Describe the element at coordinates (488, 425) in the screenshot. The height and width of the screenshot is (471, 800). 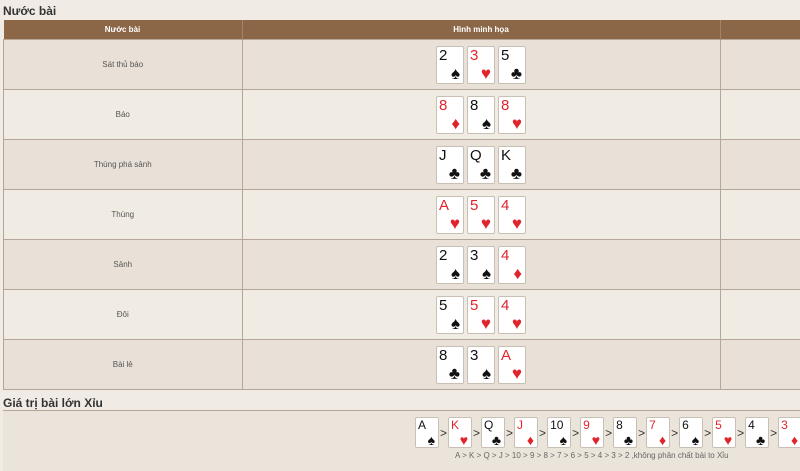
I see `card-rank: Q` at that location.